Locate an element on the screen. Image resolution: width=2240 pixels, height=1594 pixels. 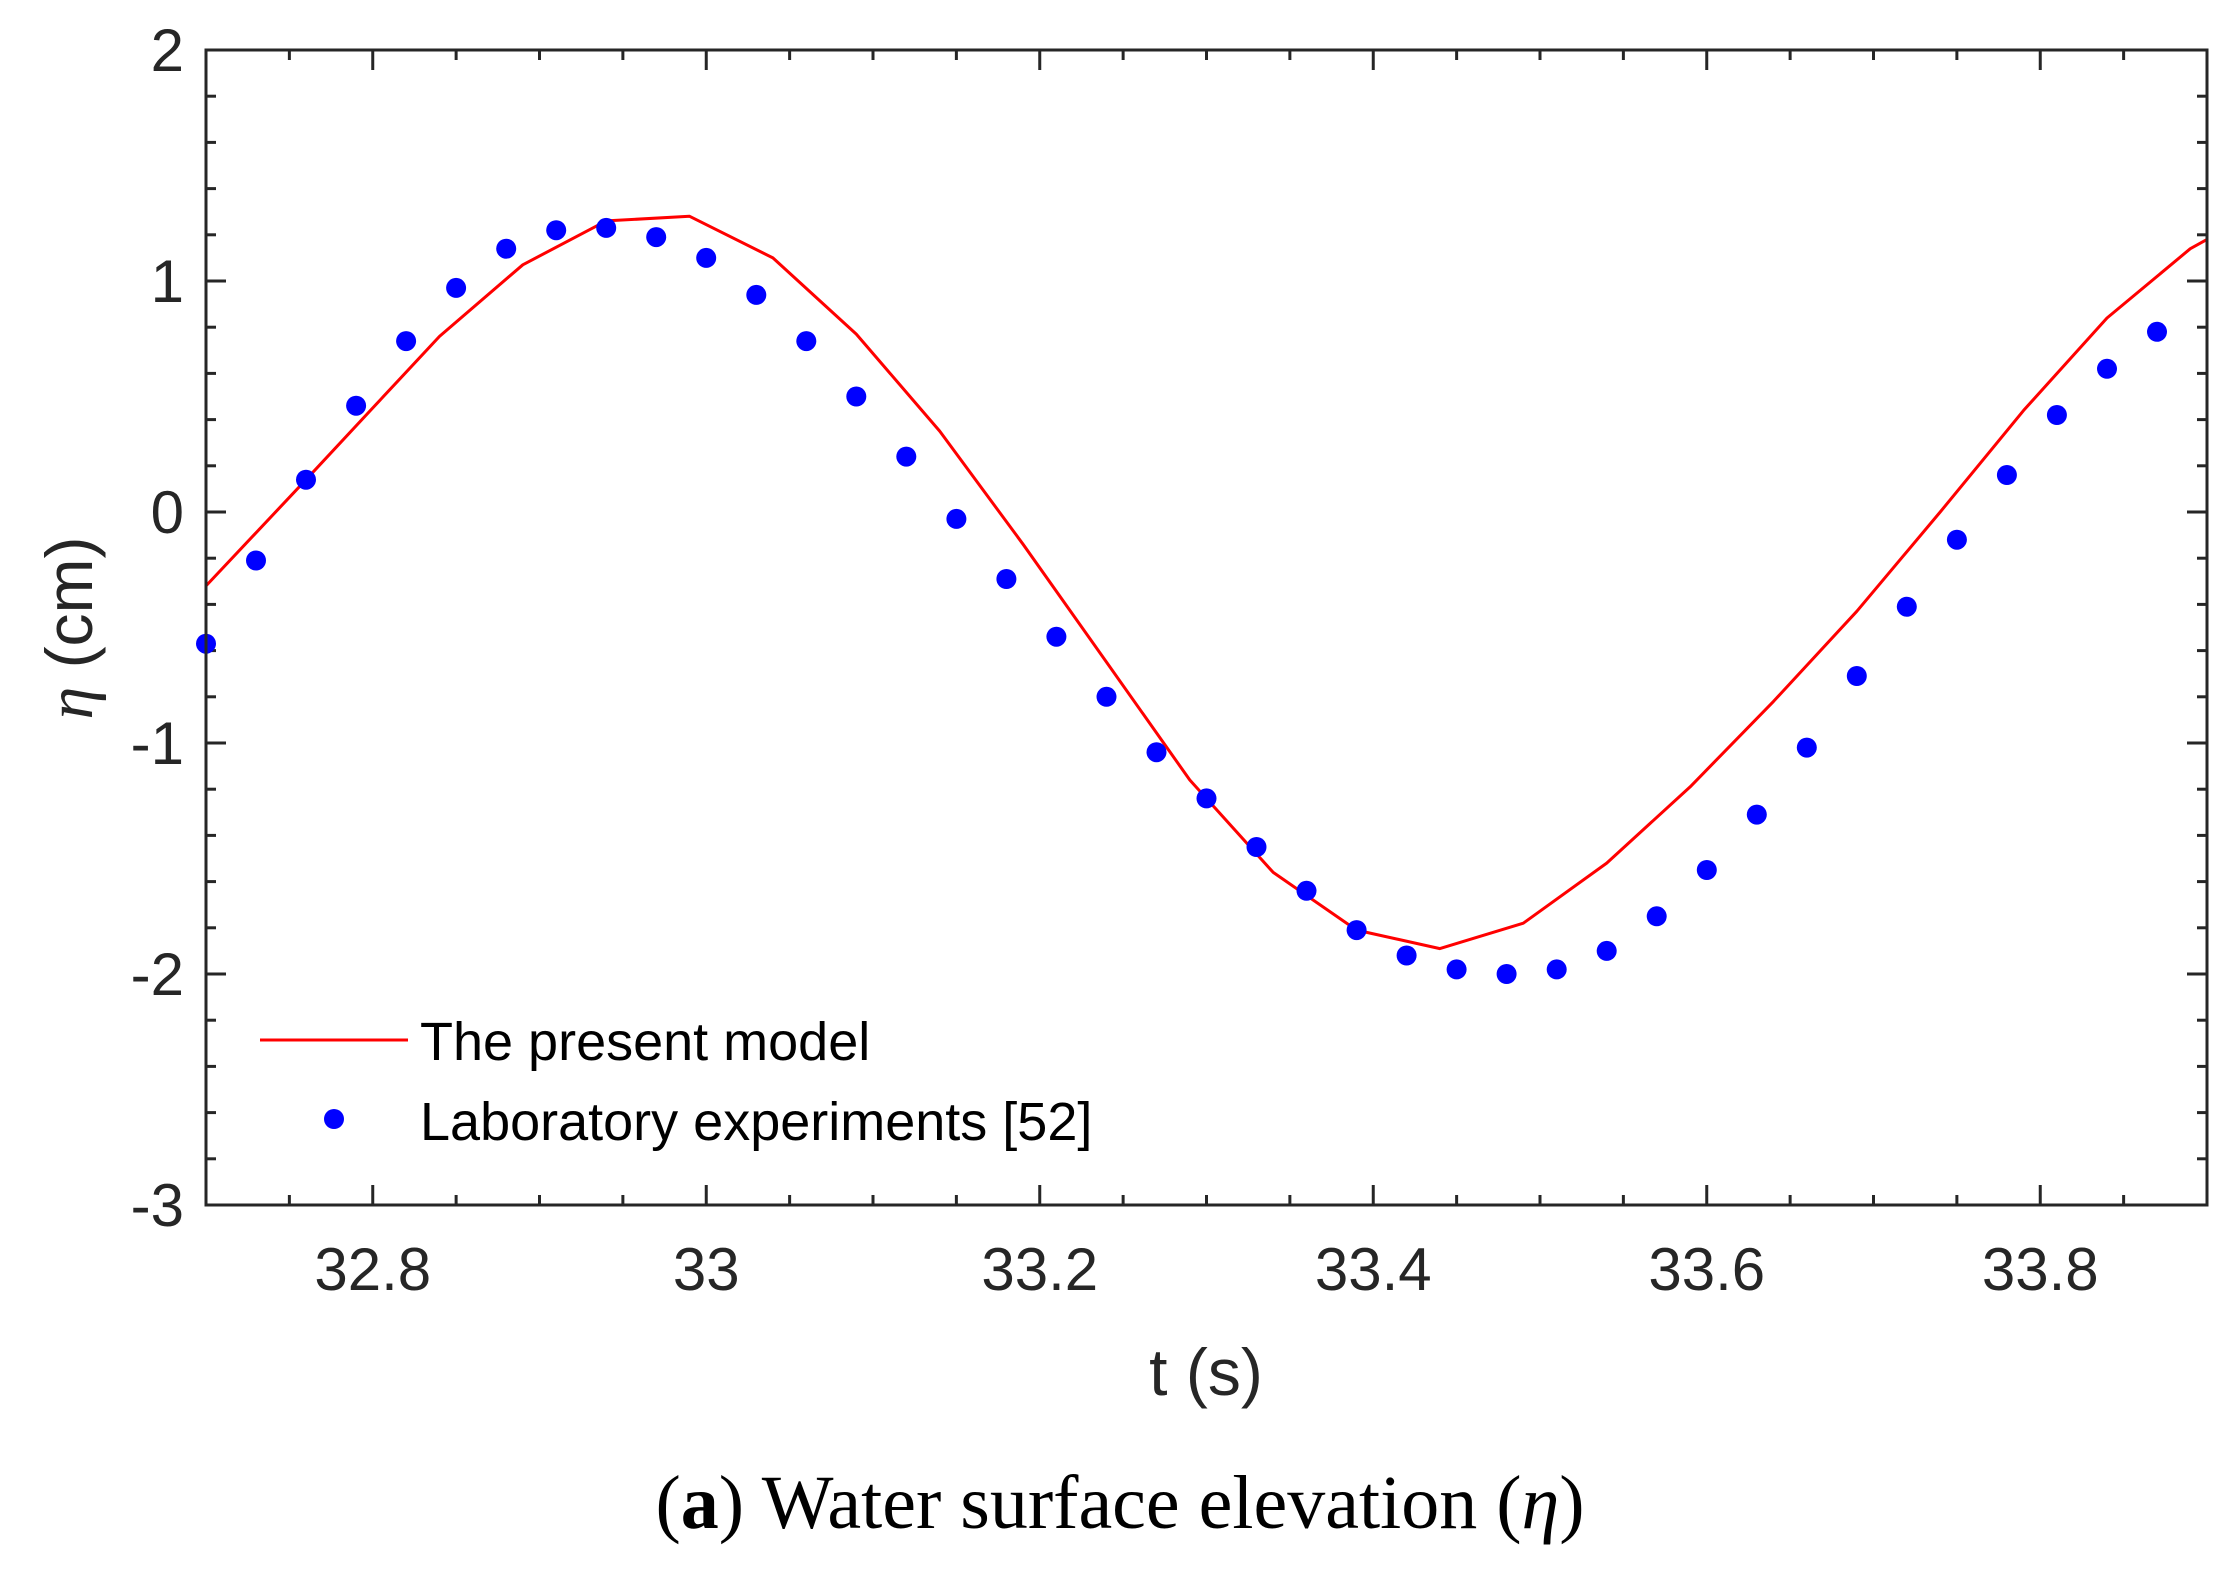
x-tick-label: 33.4 is located at coordinates (1373, 1269).